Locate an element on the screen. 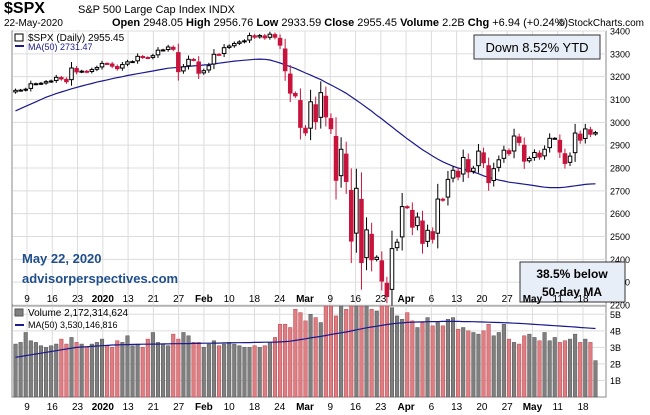 The image size is (650, 415). volume-axis: 1B 2B 3B 4B 5B is located at coordinates (615, 348).